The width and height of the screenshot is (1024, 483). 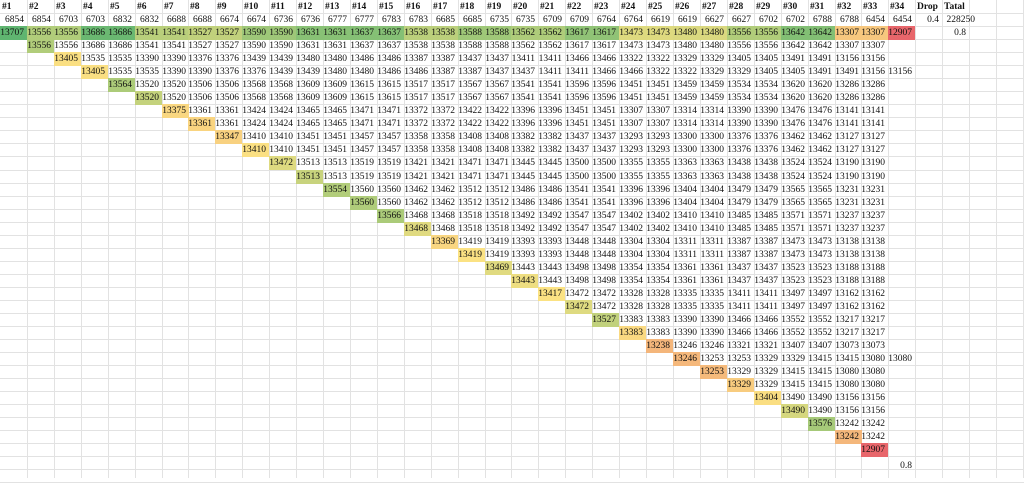 I want to click on matrix-cell: 13486, so click(x=523, y=190).